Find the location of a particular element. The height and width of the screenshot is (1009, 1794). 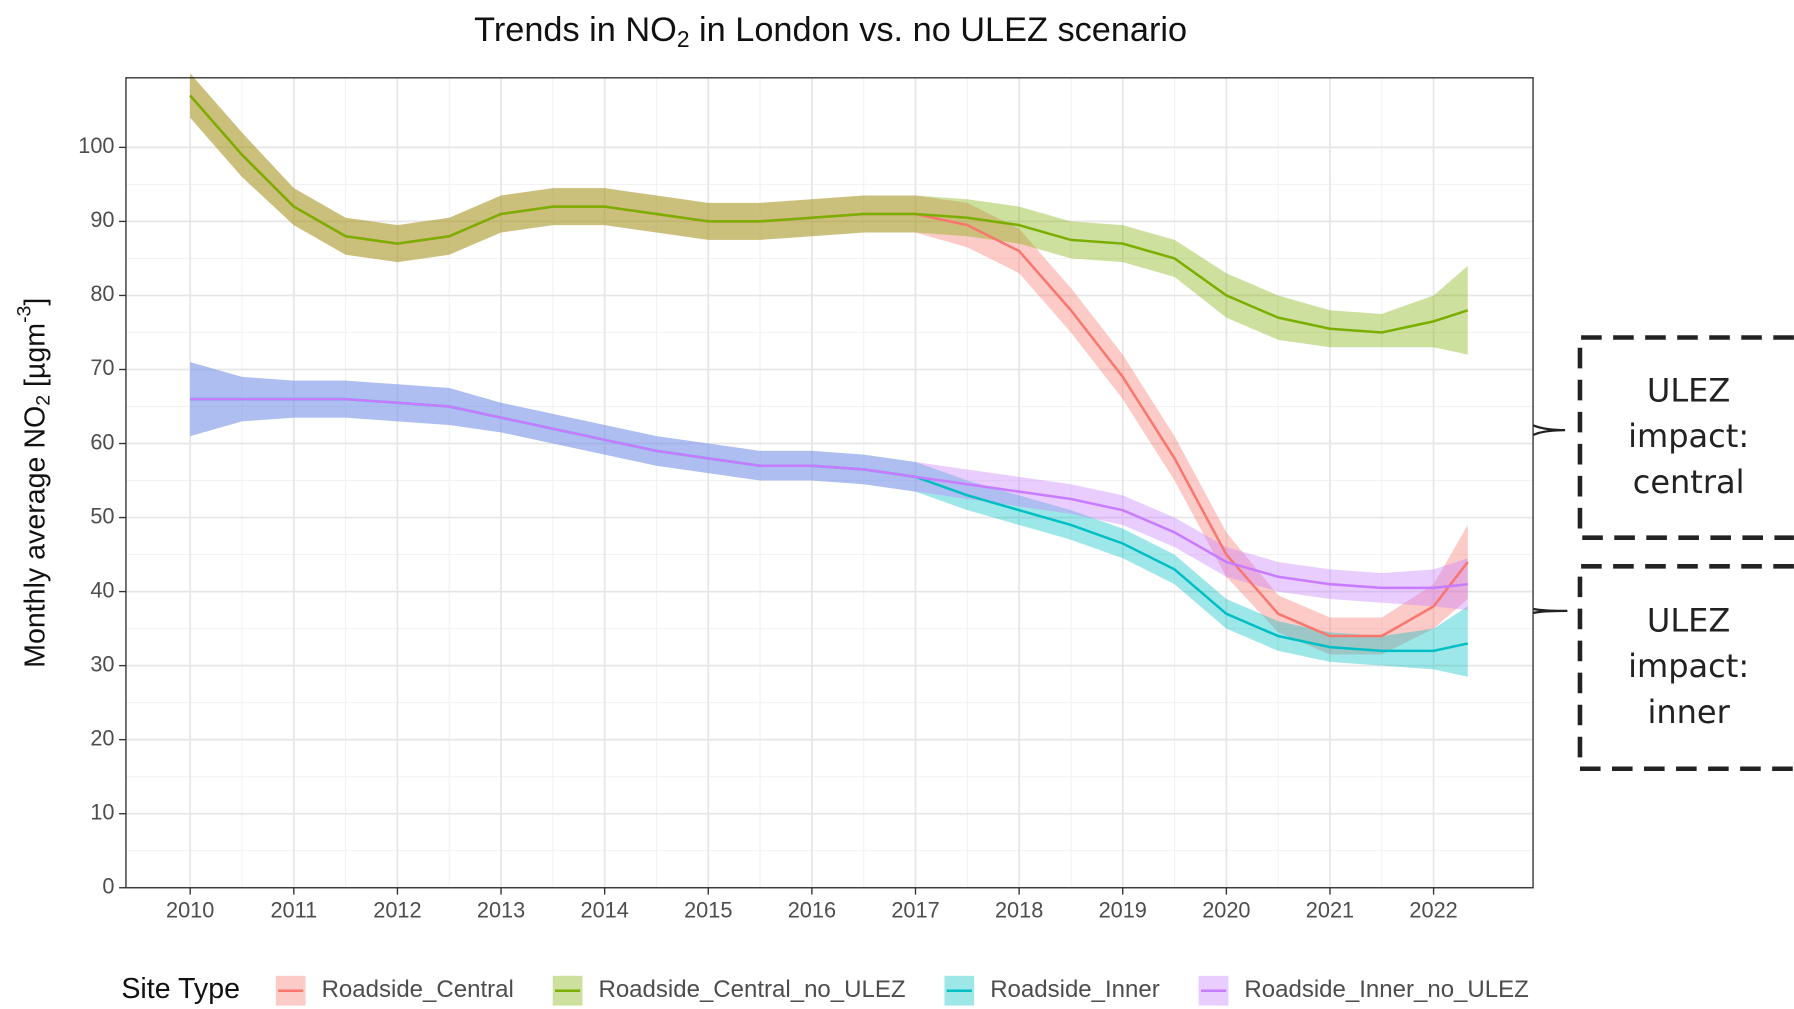

x-tick-label: 2018 is located at coordinates (1019, 909).